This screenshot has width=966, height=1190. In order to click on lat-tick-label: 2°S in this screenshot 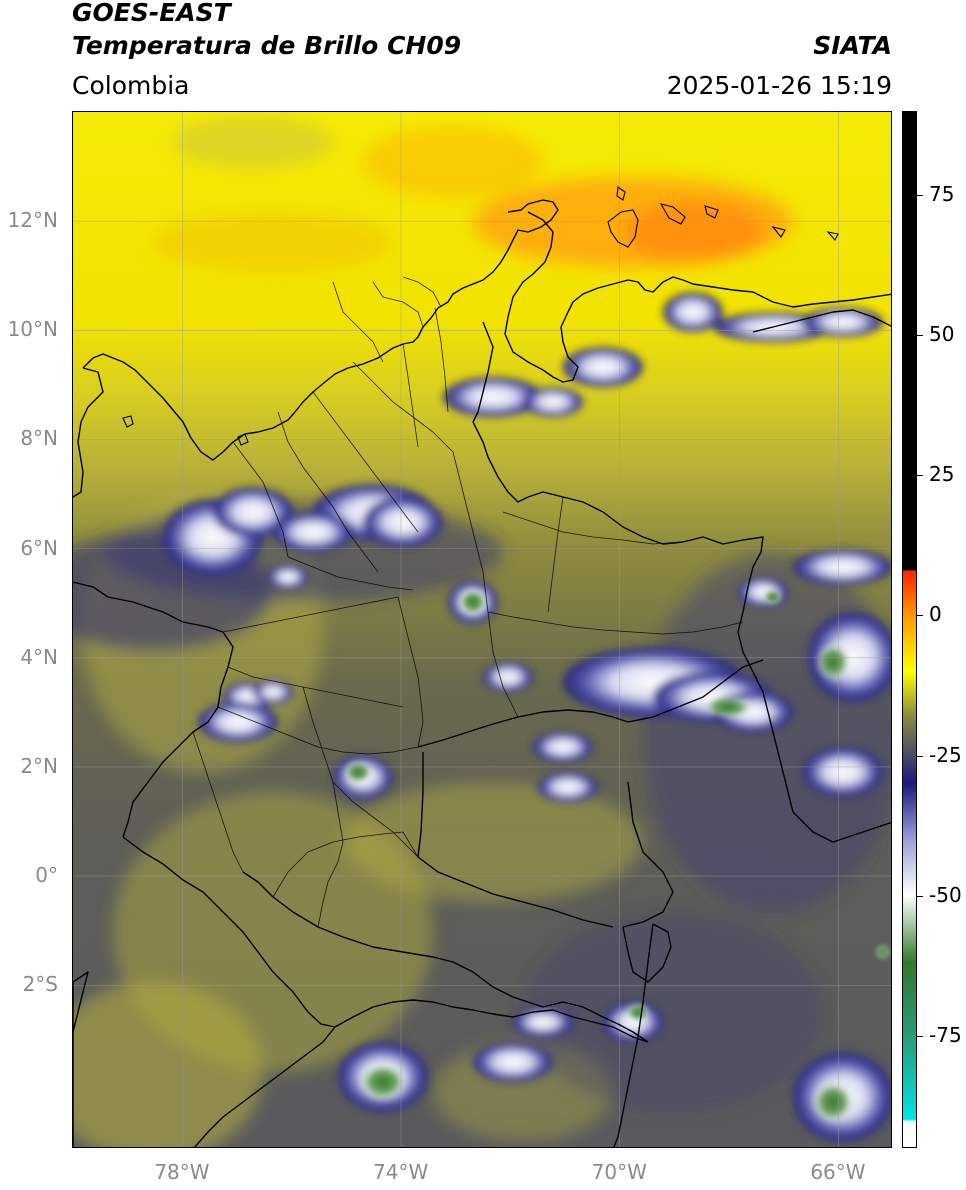, I will do `click(40, 984)`.